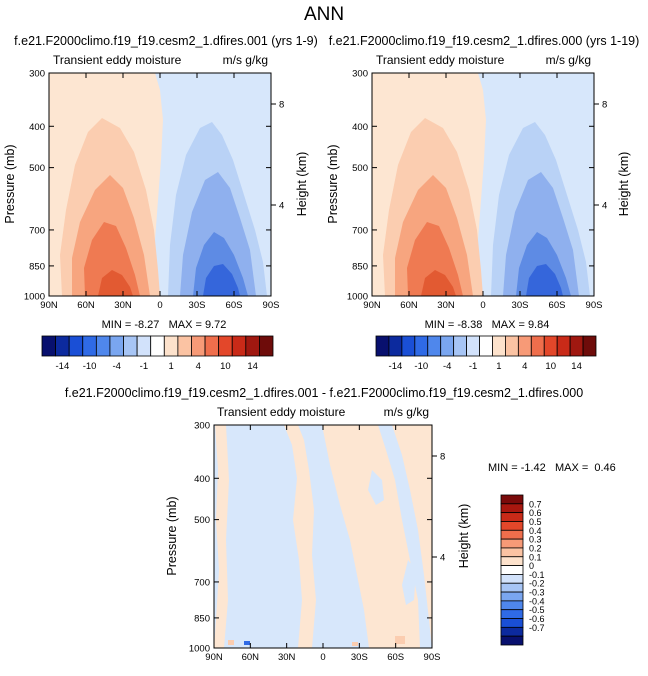 This screenshot has height=676, width=648. Describe the element at coordinates (537, 601) in the screenshot. I see `colorbar-label: -0.4` at that location.